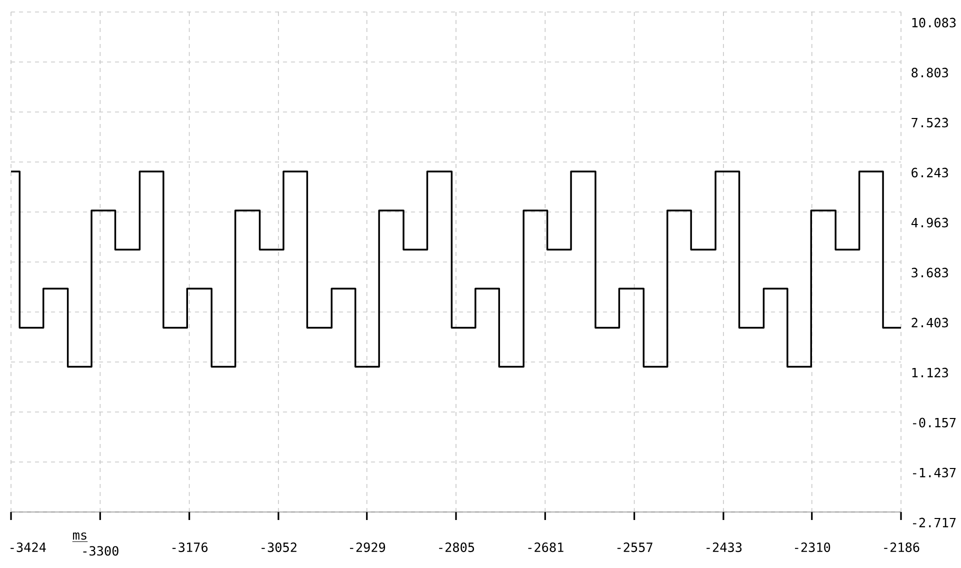 This screenshot has width=961, height=568. What do you see at coordinates (930, 123) in the screenshot?
I see `y-tick-label: 7.523` at bounding box center [930, 123].